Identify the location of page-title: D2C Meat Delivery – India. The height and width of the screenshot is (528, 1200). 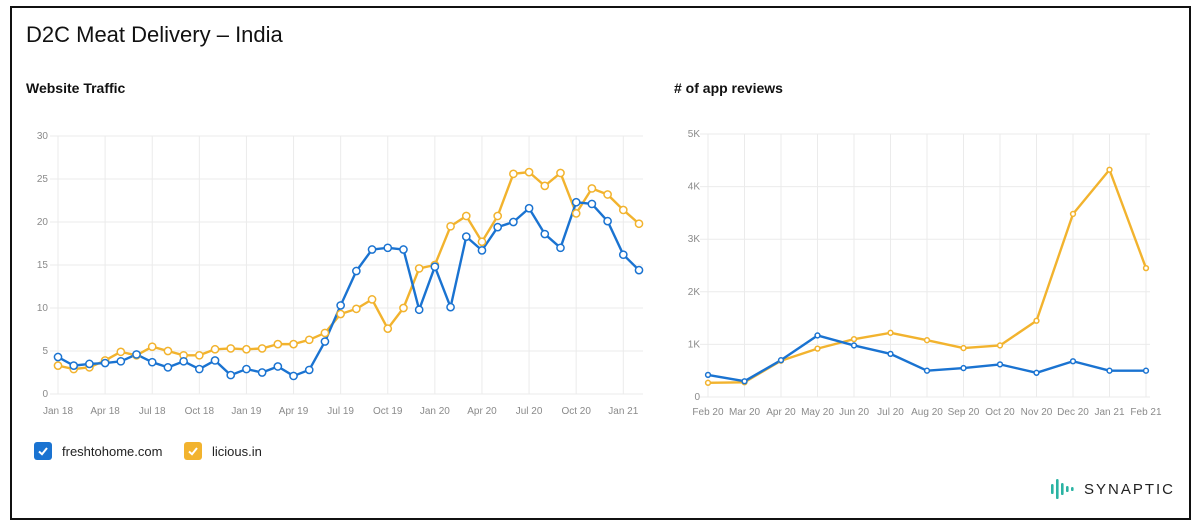
(154, 34).